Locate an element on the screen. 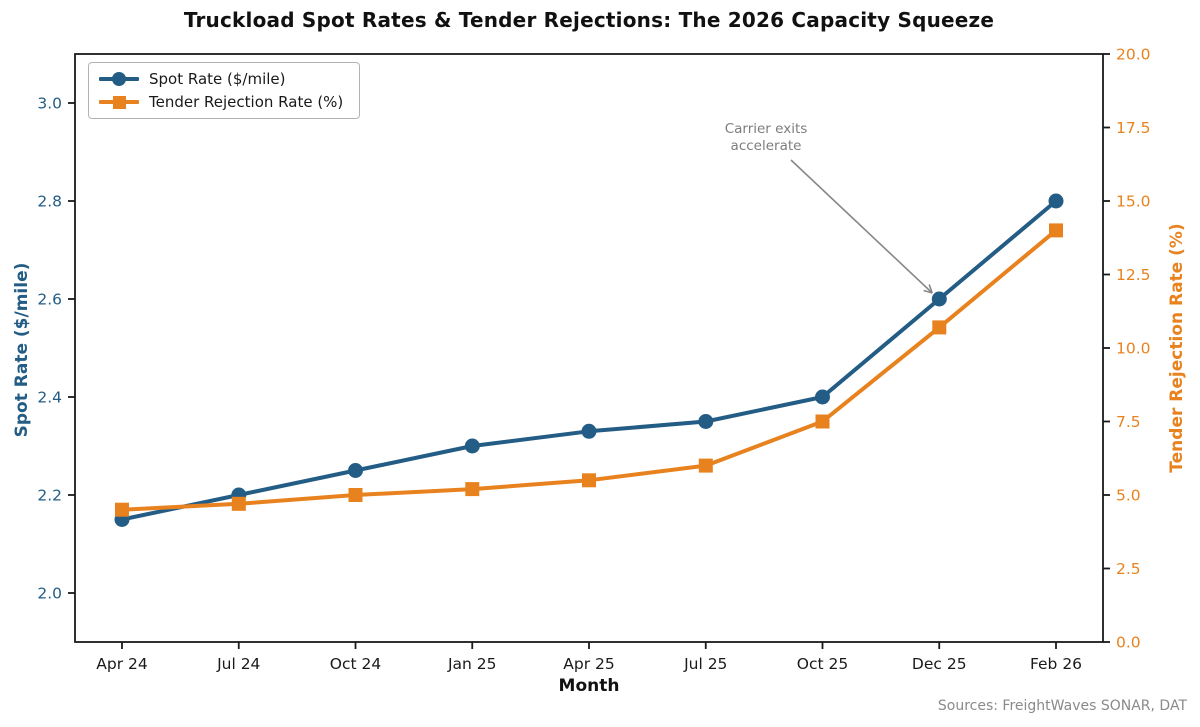 This screenshot has width=1200, height=727. x-tick-label: Jul 24 is located at coordinates (238, 664).